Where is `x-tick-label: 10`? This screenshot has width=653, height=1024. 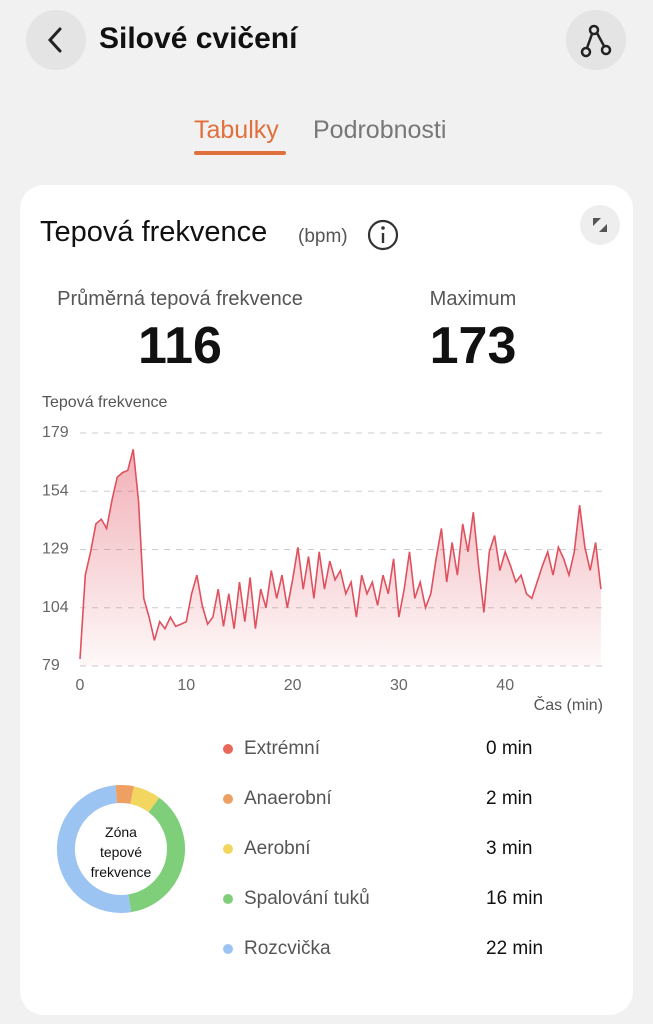 x-tick-label: 10 is located at coordinates (186, 685).